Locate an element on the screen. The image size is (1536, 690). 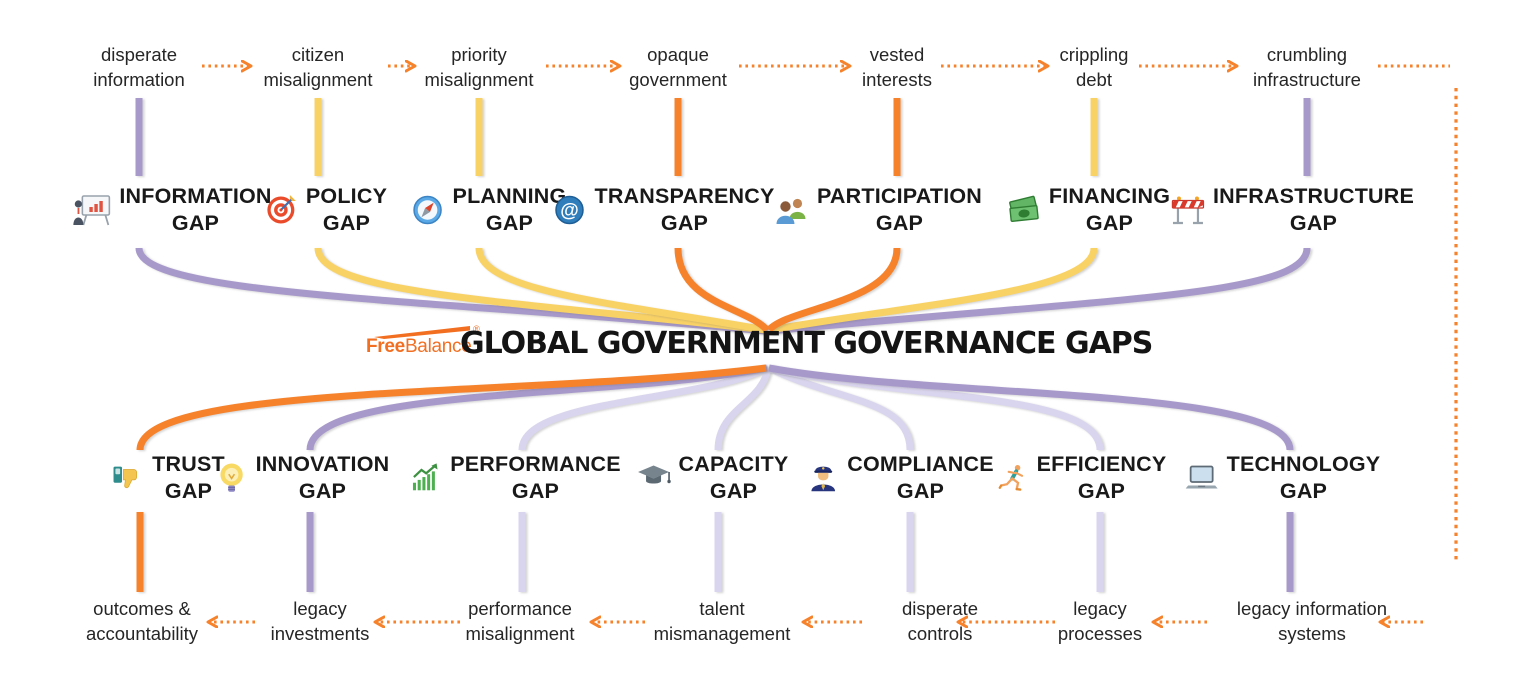
people-icon is located at coordinates (791, 211).